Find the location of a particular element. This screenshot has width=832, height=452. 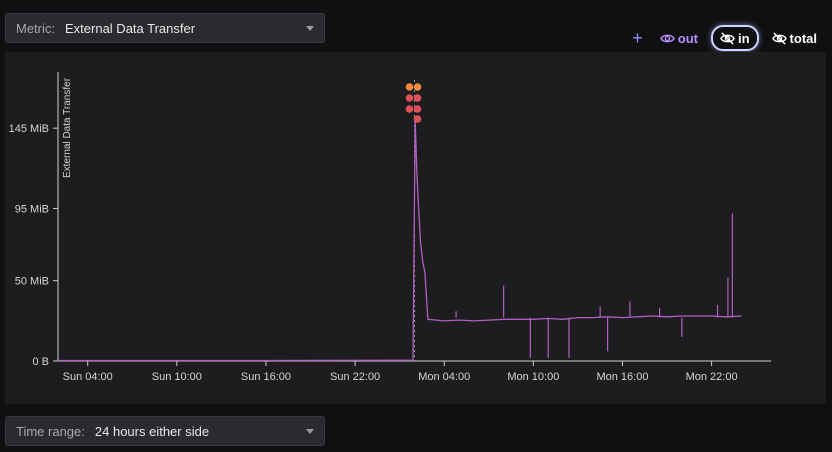

metric-select: Metric: External Data Transfer is located at coordinates (165, 28).